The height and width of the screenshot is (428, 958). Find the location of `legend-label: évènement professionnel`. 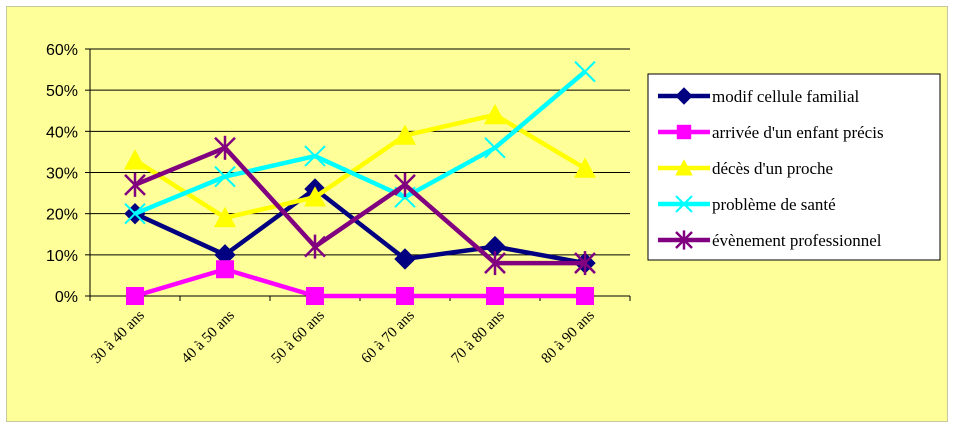

legend-label: évènement professionnel is located at coordinates (797, 240).